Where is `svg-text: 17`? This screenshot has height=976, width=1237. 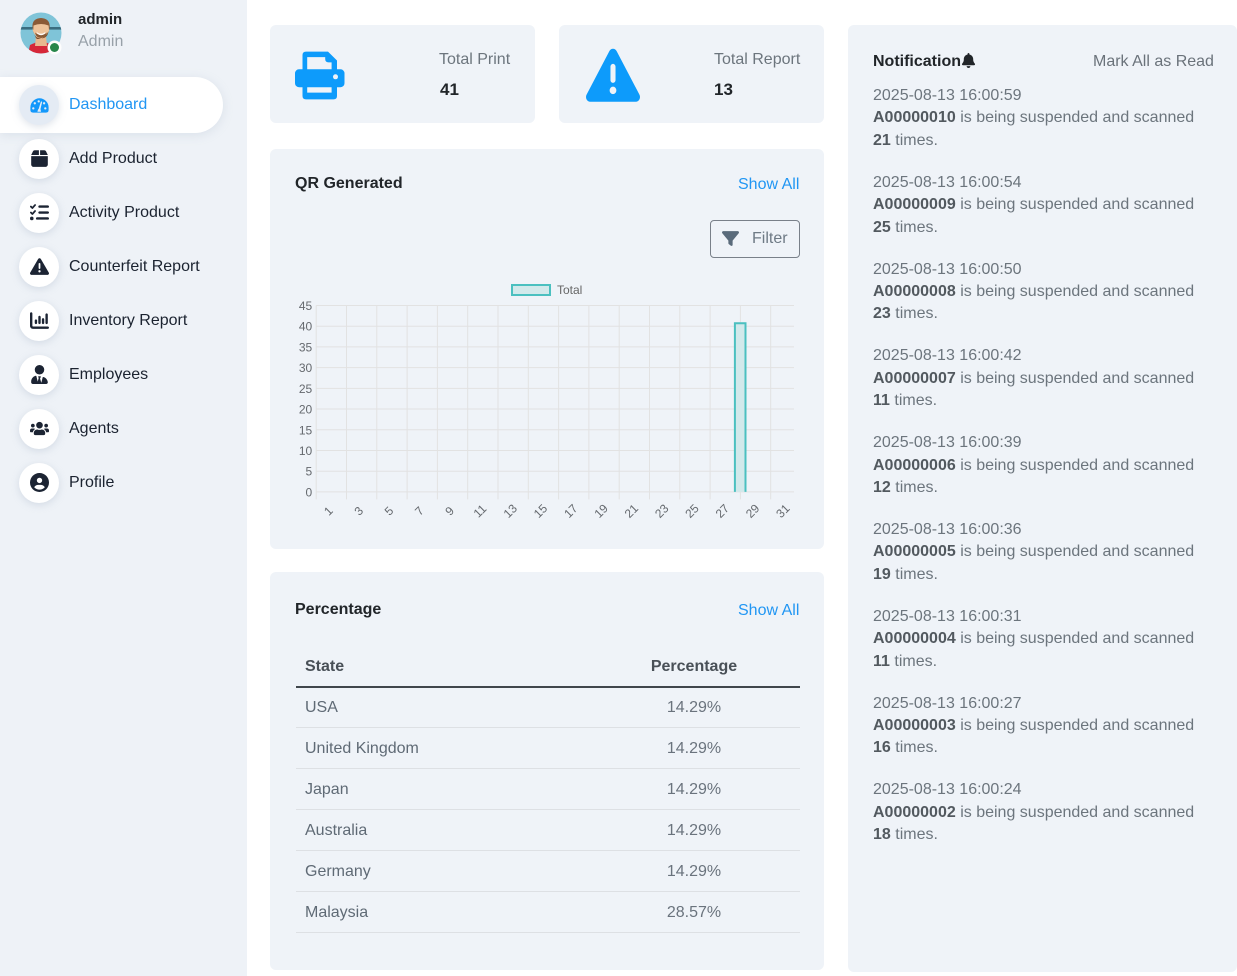
svg-text: 17 is located at coordinates (571, 511).